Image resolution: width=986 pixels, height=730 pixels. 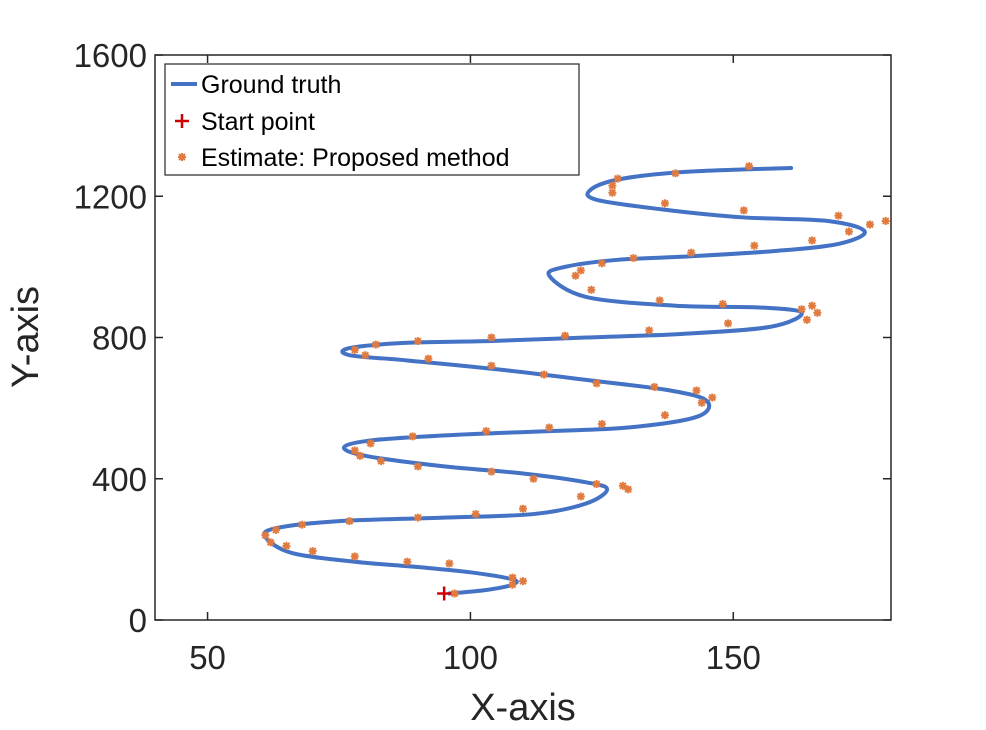 I want to click on y-tick-label: 1200, so click(x=110, y=196).